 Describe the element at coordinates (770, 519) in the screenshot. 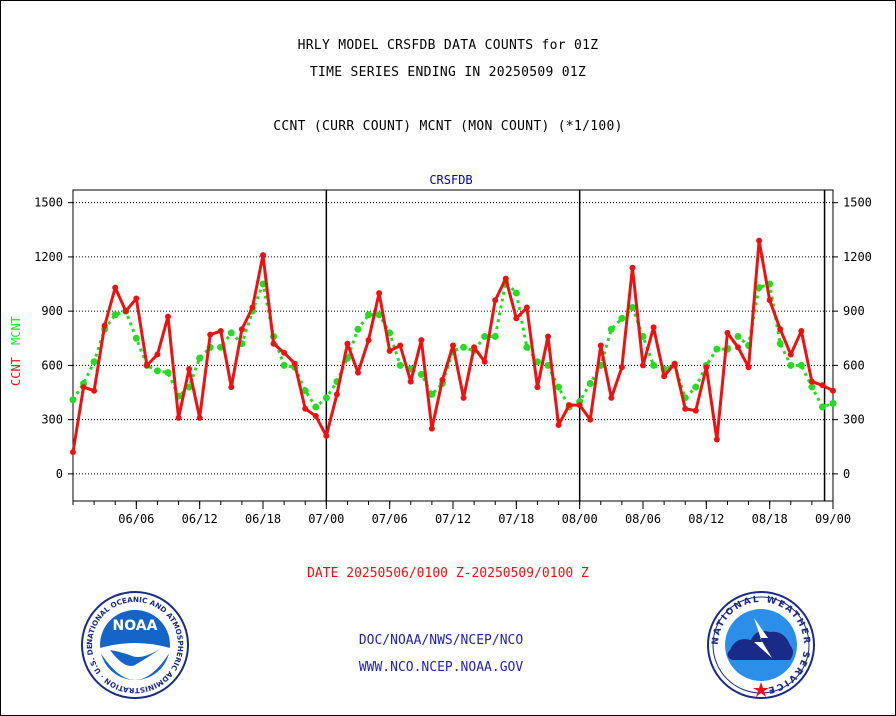

I see `x-tick-label: 08/18` at that location.